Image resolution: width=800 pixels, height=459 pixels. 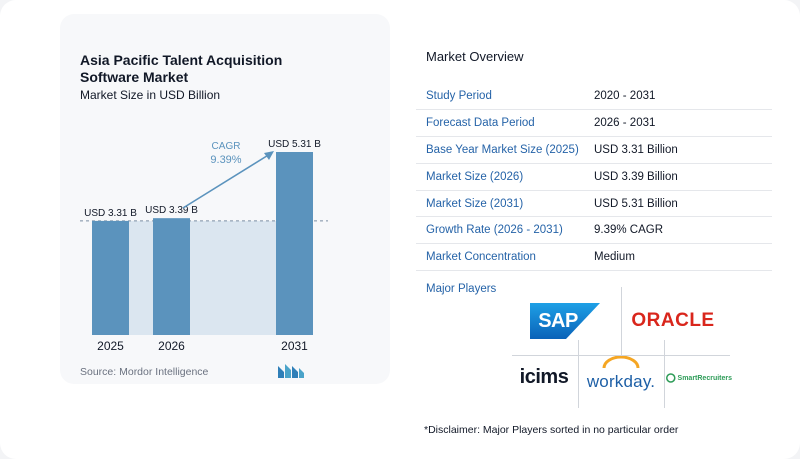 What do you see at coordinates (294, 144) in the screenshot?
I see `data-label-2031: USD 5.31 B` at bounding box center [294, 144].